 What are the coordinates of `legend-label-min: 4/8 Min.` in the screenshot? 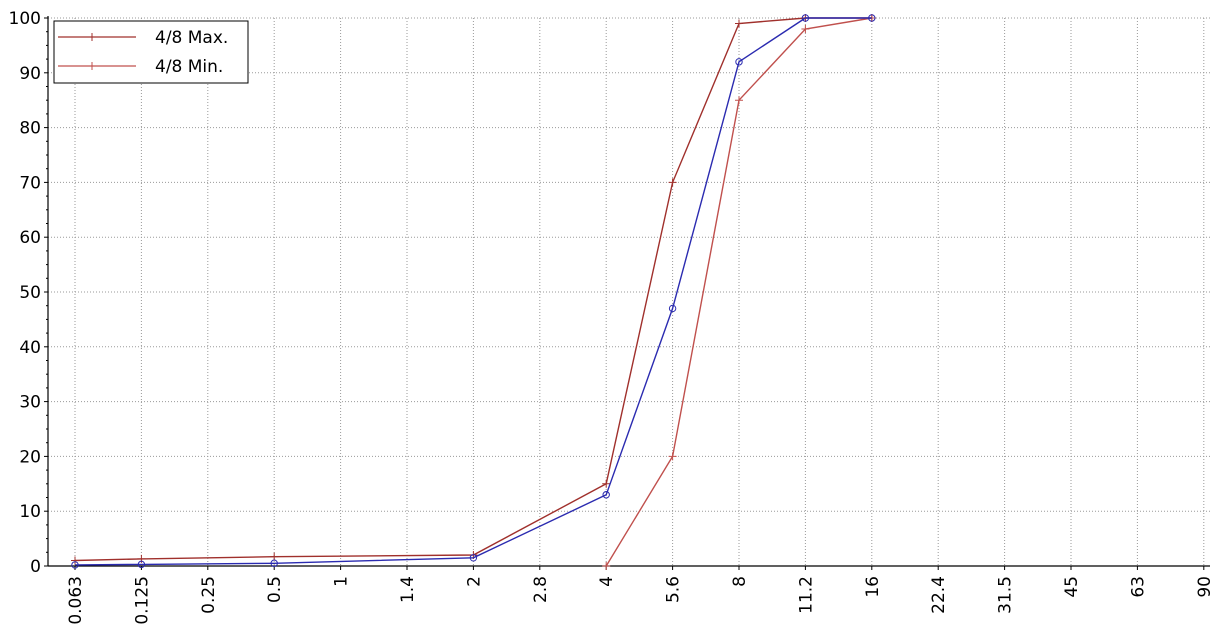 It's located at (189, 67).